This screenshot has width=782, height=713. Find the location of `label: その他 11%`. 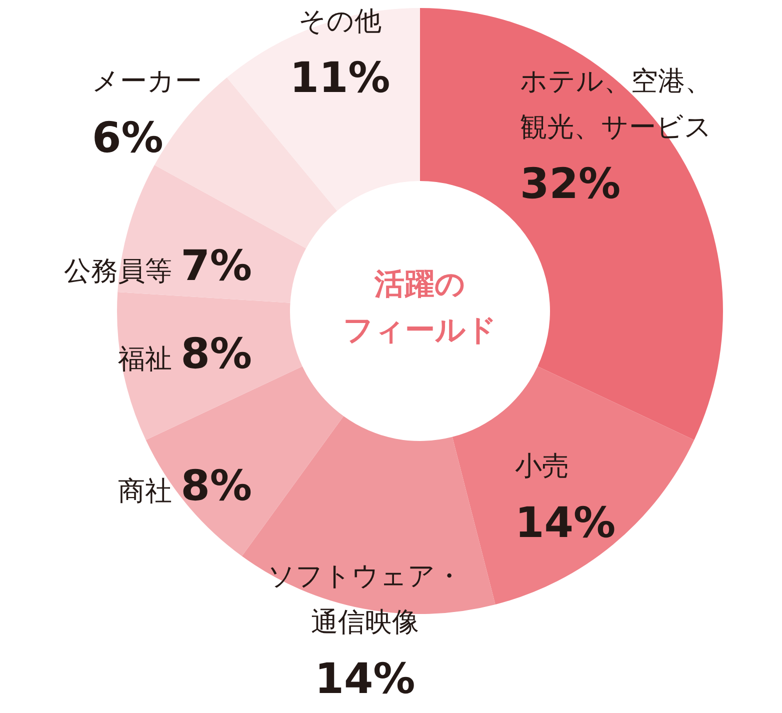

label: その他 11% is located at coordinates (340, 54).